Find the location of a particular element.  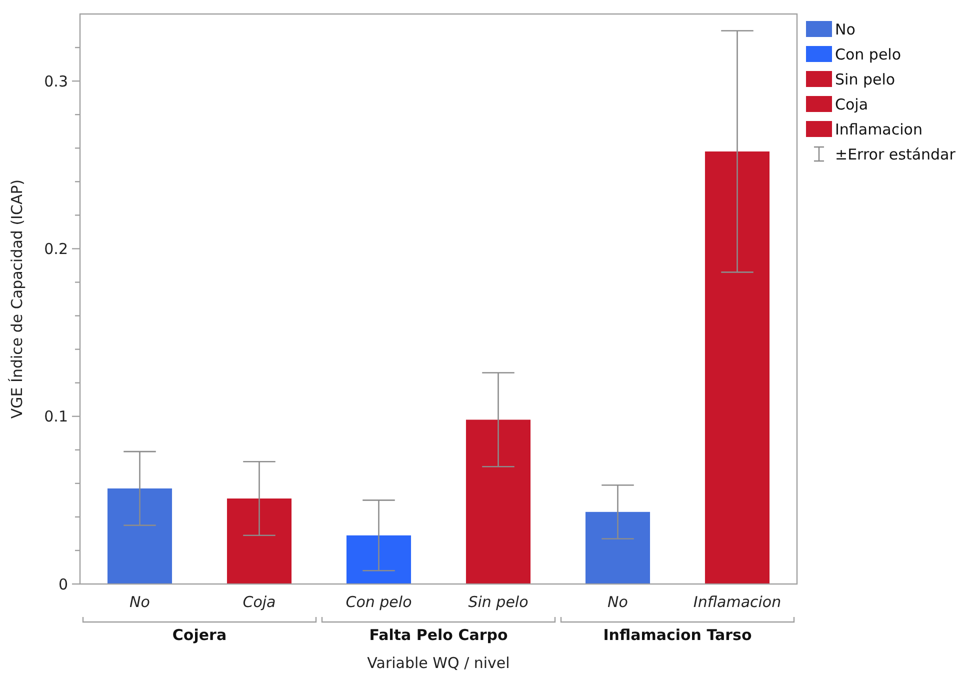

text: Inflamacion Tarso is located at coordinates (677, 635).